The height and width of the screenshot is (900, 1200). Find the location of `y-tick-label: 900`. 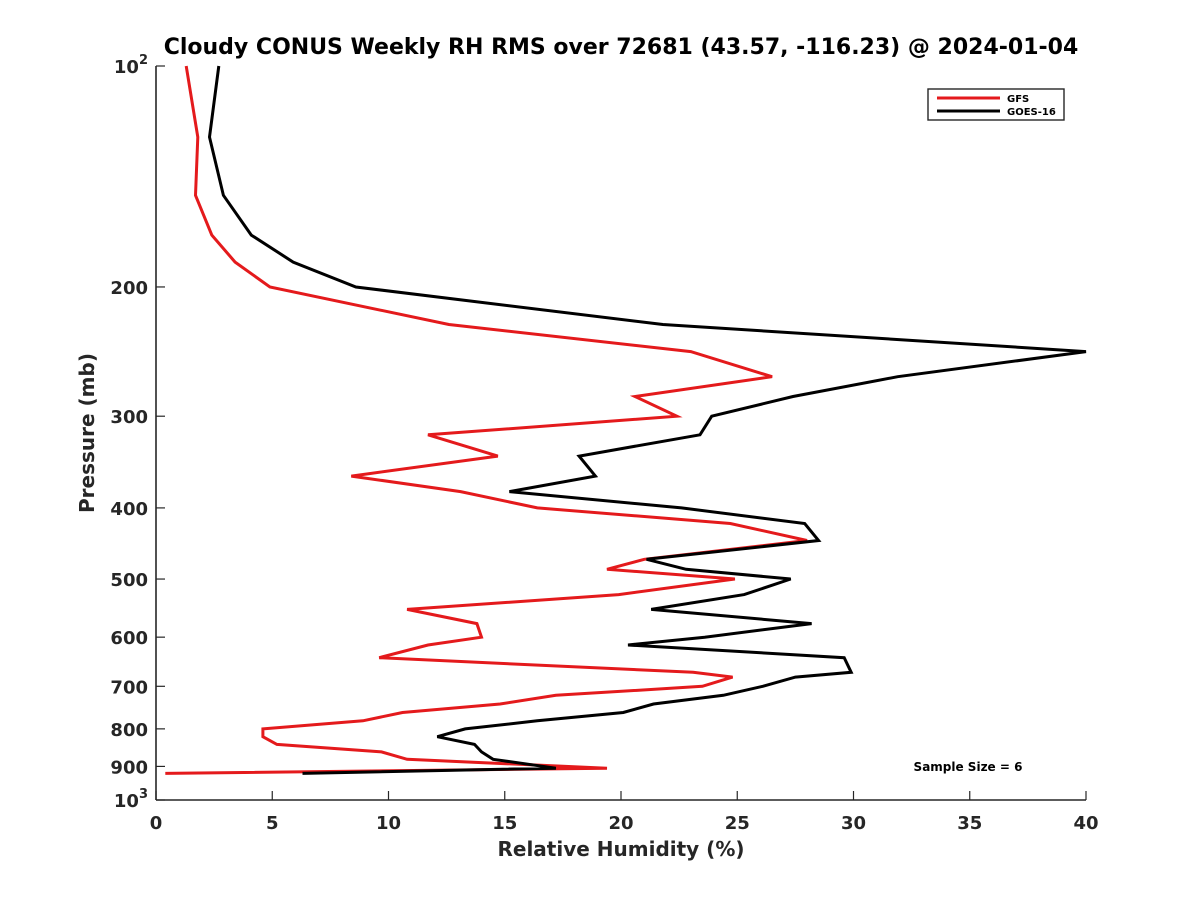

y-tick-label: 900 is located at coordinates (129, 767).